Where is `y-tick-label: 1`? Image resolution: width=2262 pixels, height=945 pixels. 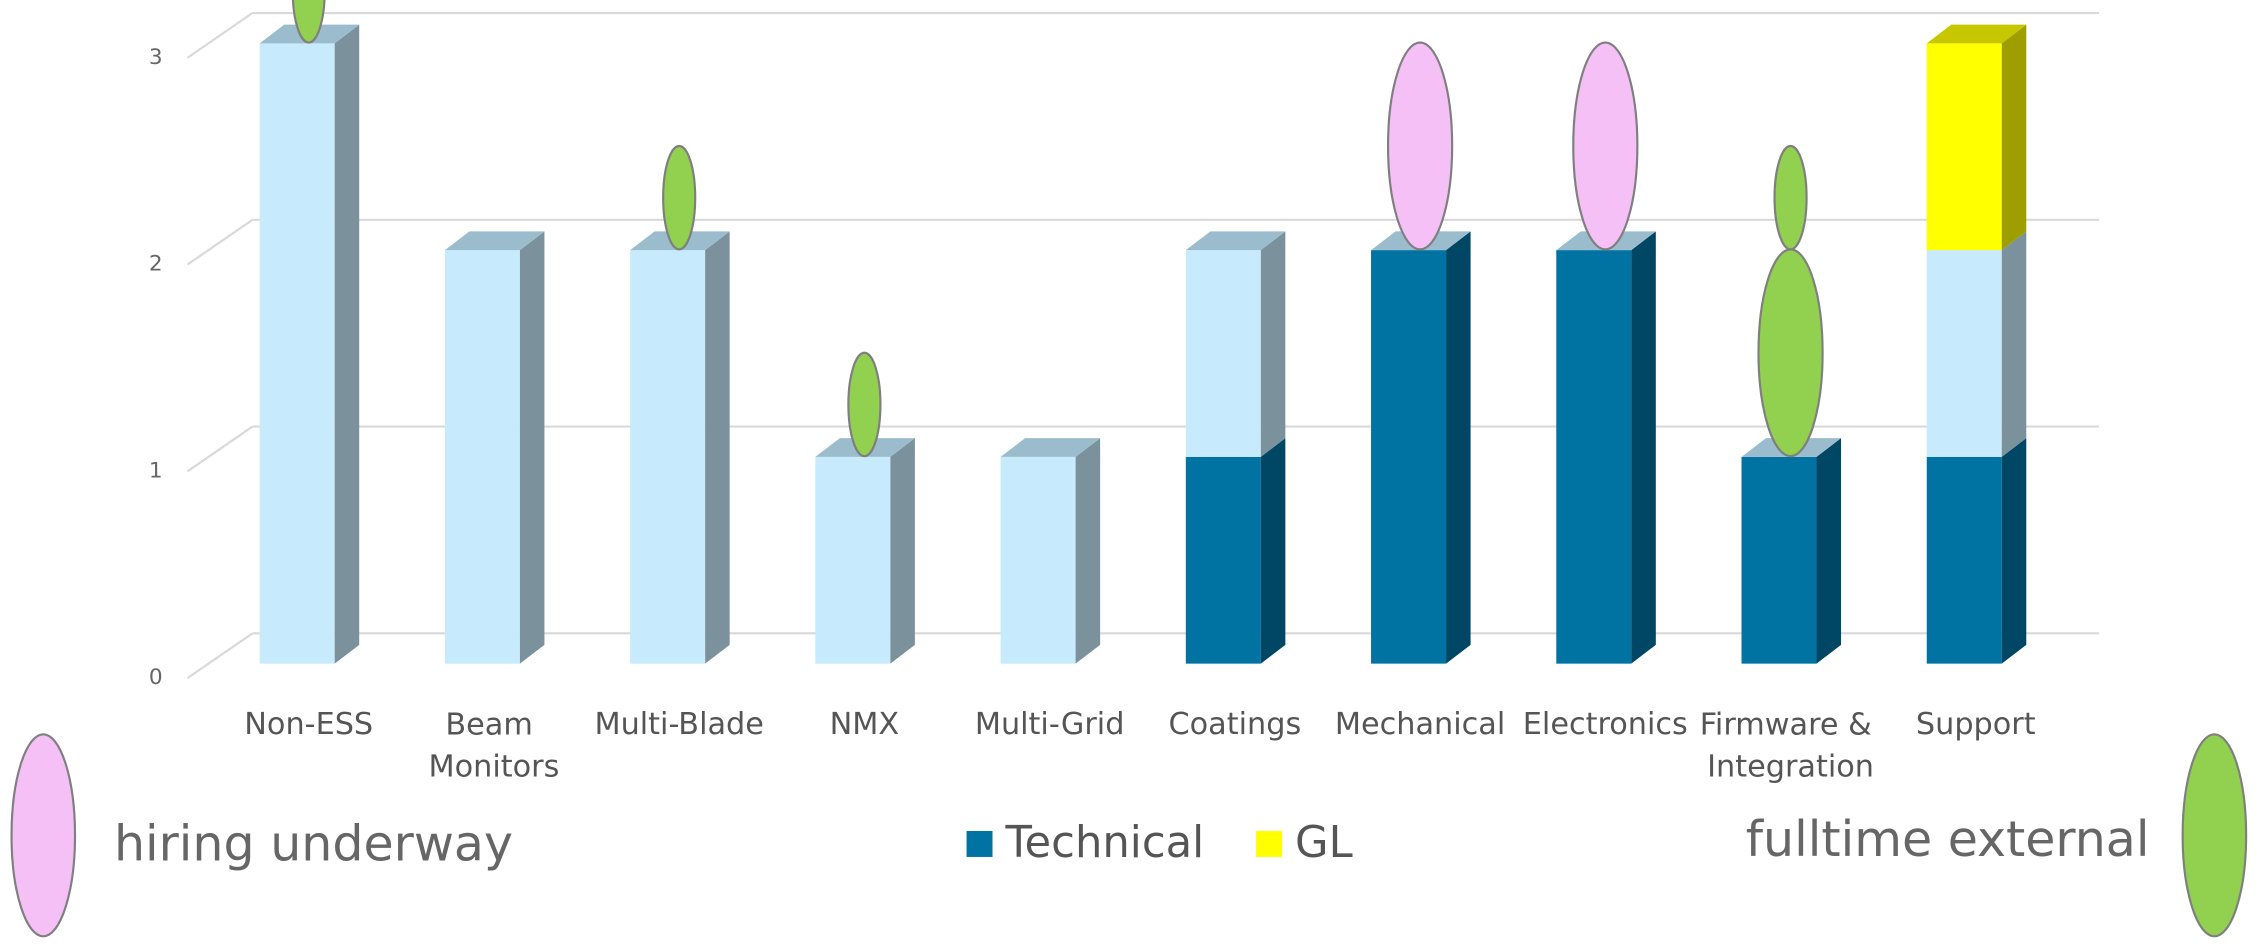 y-tick-label: 1 is located at coordinates (156, 470).